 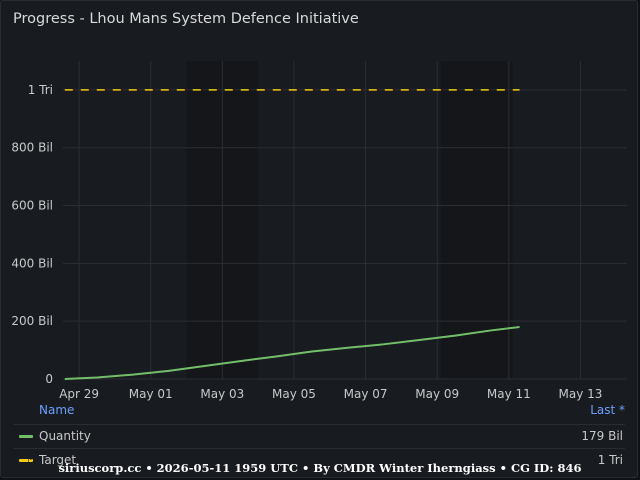 I want to click on quantity-line-swatch-icon, so click(x=26, y=436).